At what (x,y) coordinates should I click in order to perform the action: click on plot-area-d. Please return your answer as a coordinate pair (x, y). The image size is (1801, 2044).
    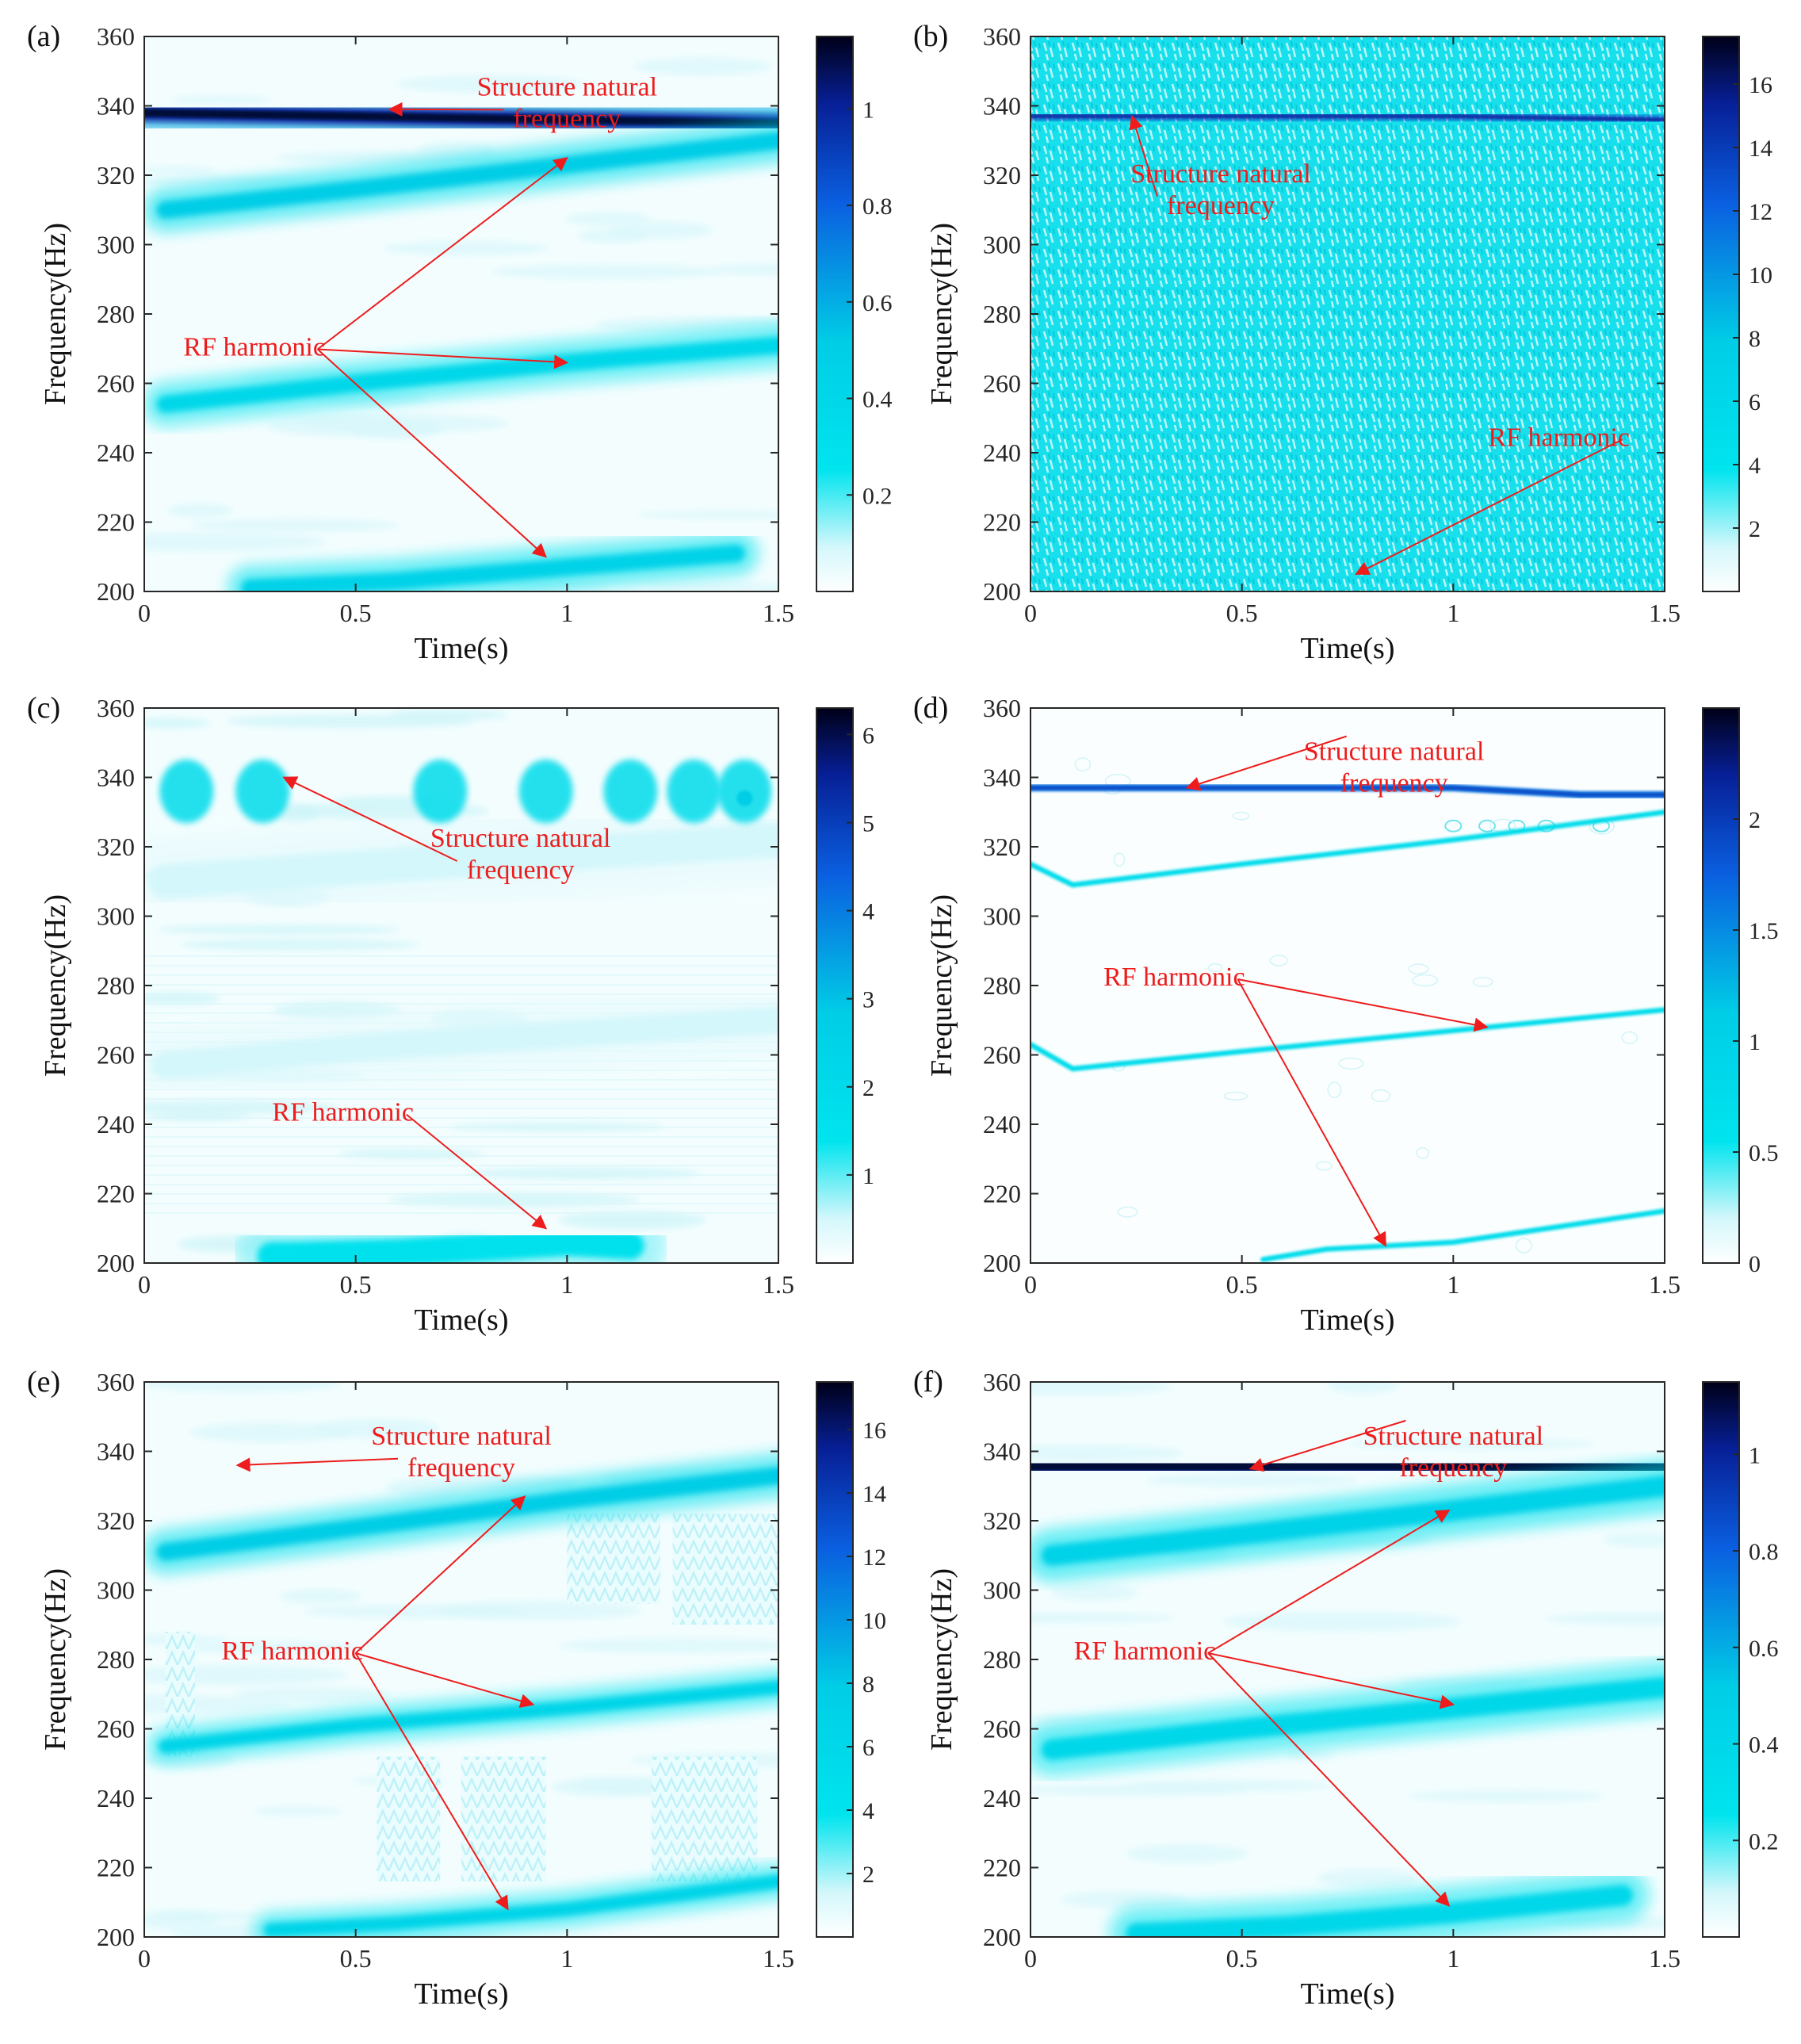
    Looking at the image, I should click on (1348, 985).